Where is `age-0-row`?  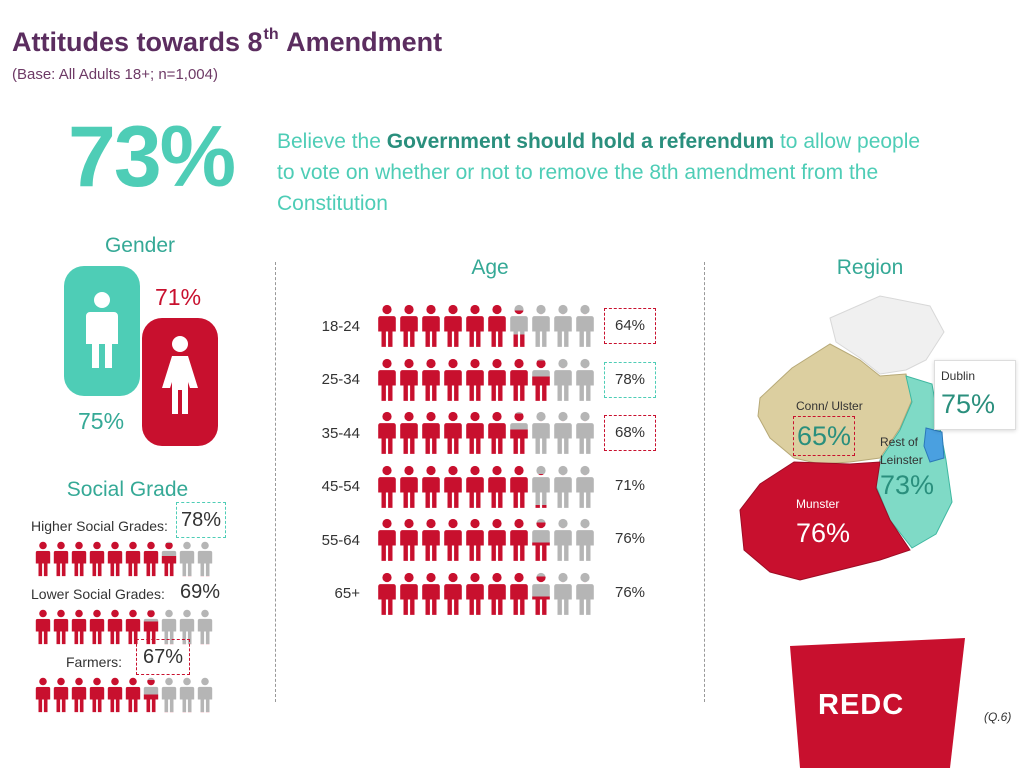
age-0-row is located at coordinates (486, 326).